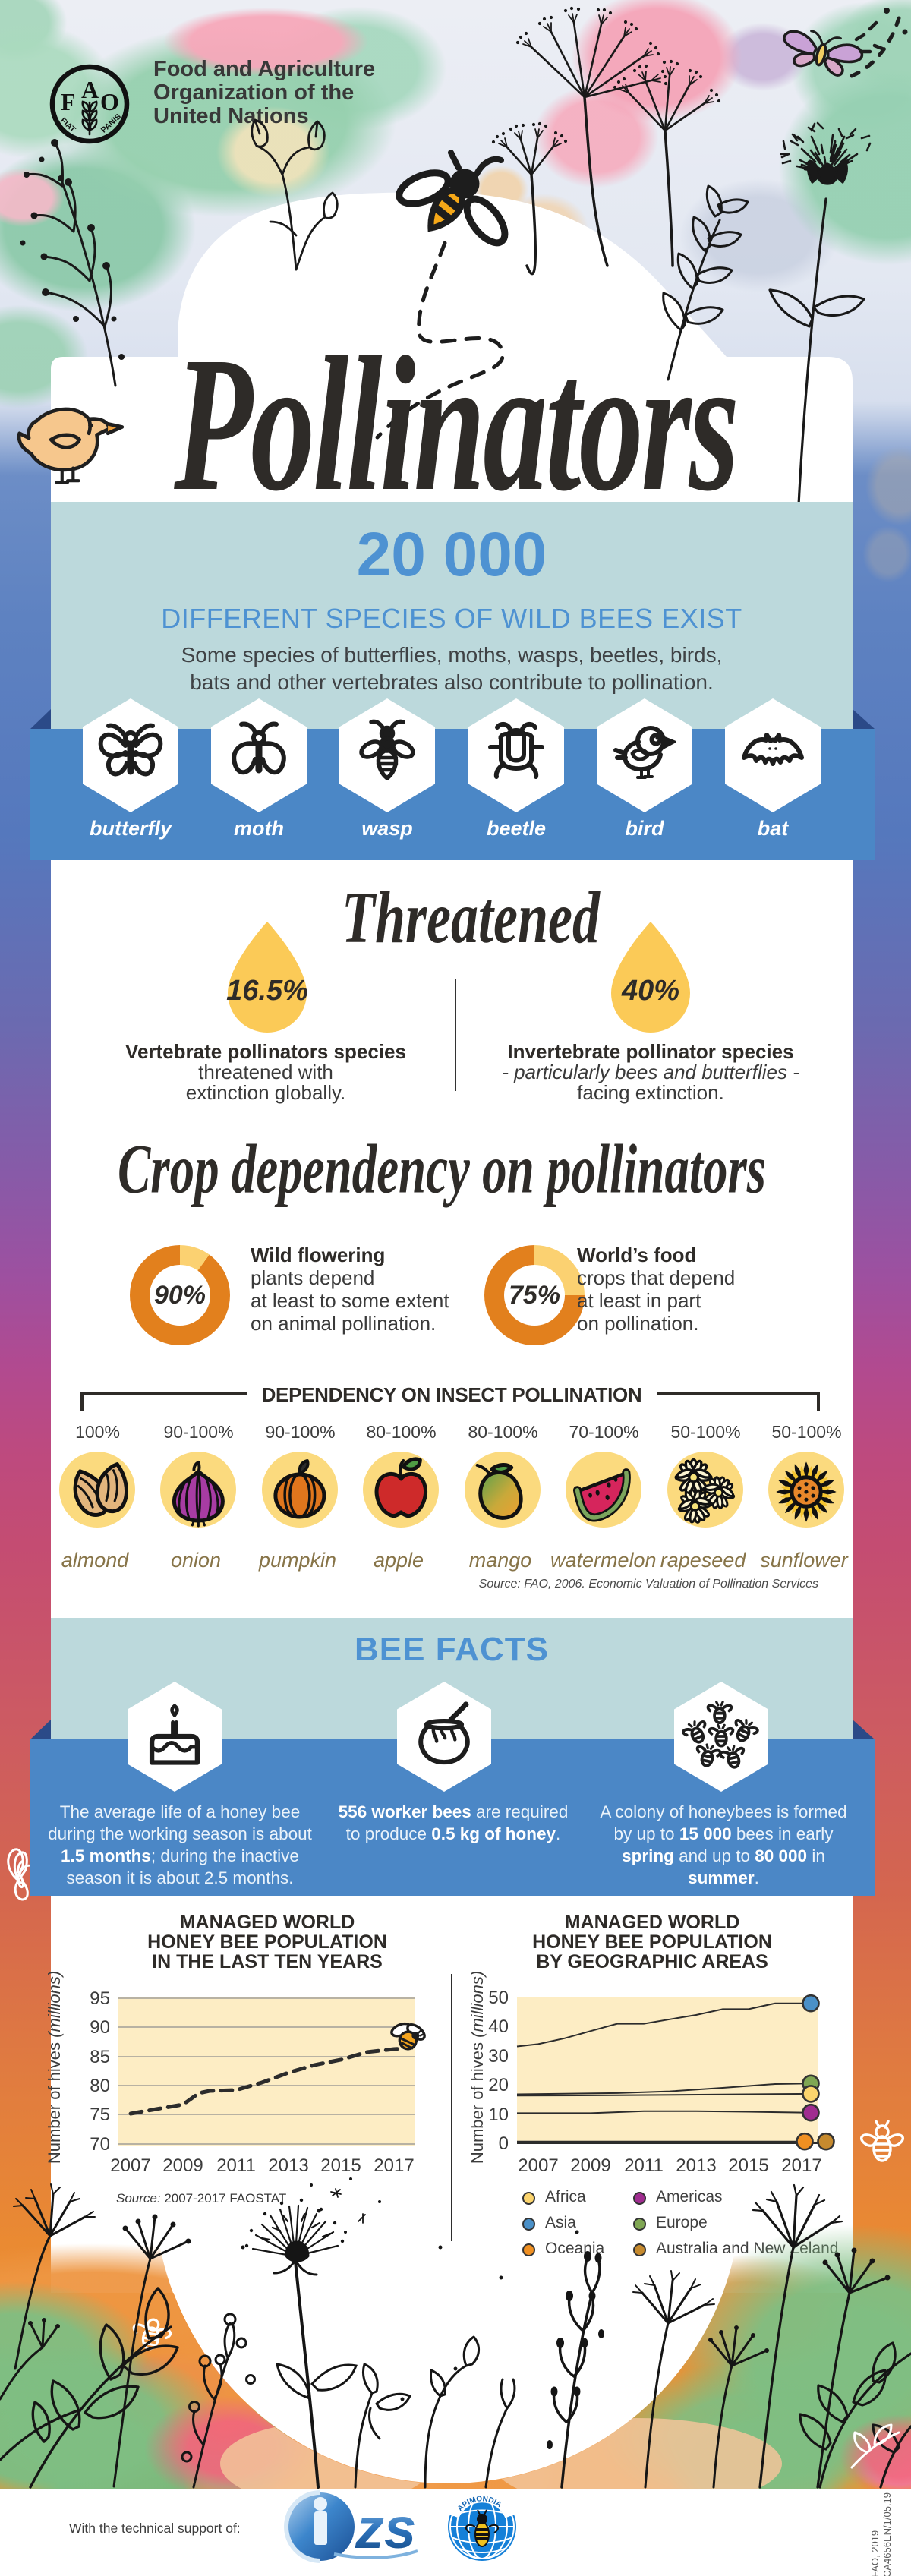 This screenshot has height=2576, width=911. What do you see at coordinates (100, 2057) in the screenshot?
I see `svg-text: 85` at bounding box center [100, 2057].